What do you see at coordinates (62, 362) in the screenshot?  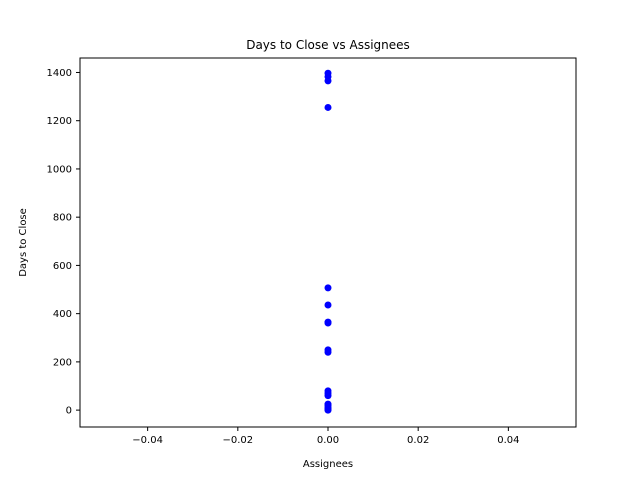 I see `y-tick-label: 200` at bounding box center [62, 362].